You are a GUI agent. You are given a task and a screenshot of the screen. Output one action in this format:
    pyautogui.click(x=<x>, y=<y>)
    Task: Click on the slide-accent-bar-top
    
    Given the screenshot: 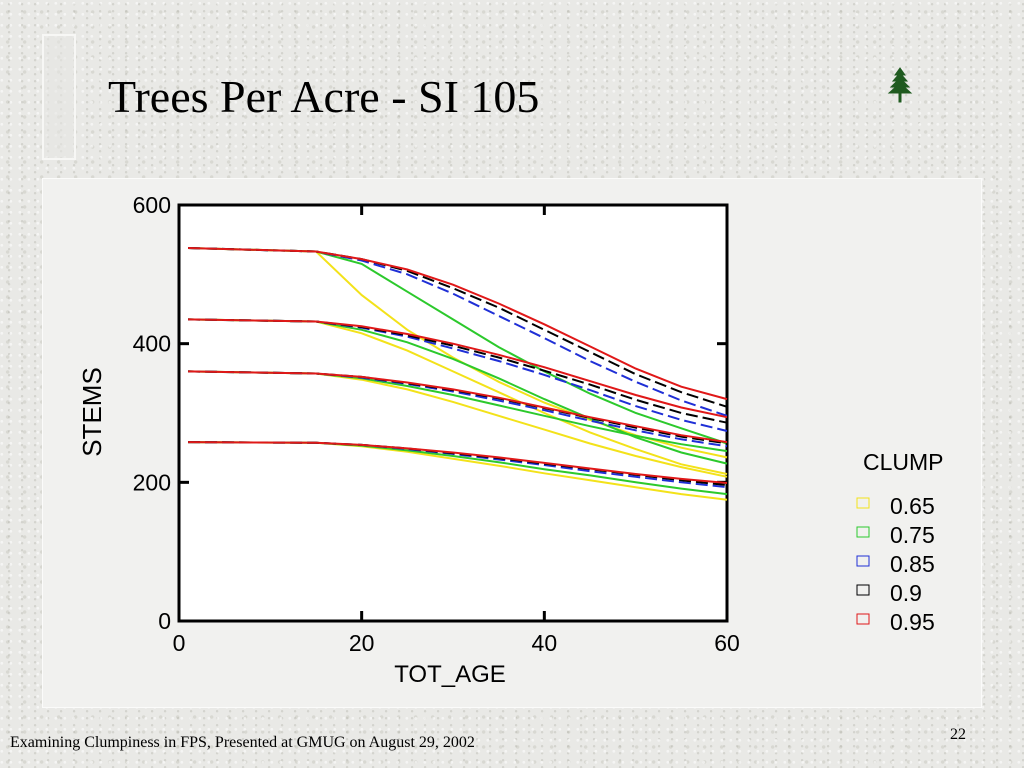 What is the action you would take?
    pyautogui.click(x=59, y=97)
    